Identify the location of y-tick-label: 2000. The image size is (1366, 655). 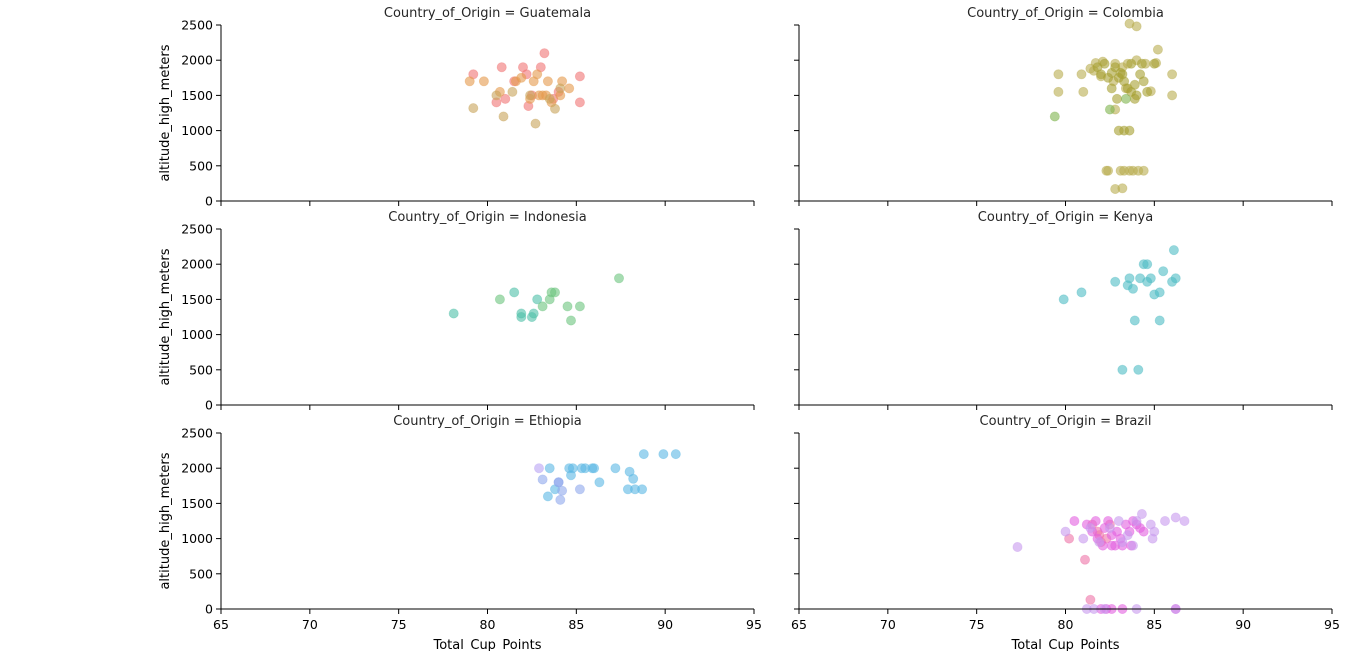
(197, 468).